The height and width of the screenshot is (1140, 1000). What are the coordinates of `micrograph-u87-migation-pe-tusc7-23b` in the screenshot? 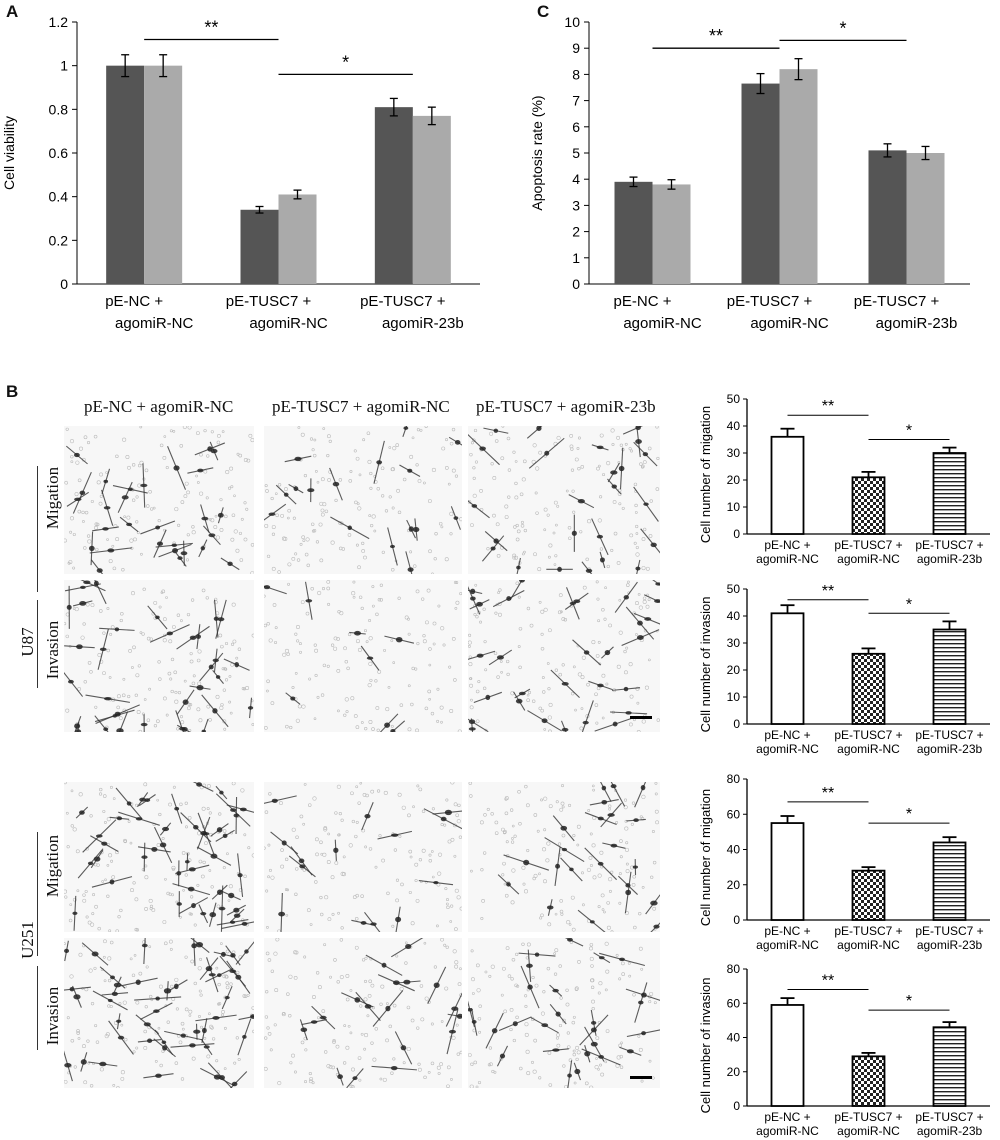 It's located at (564, 500).